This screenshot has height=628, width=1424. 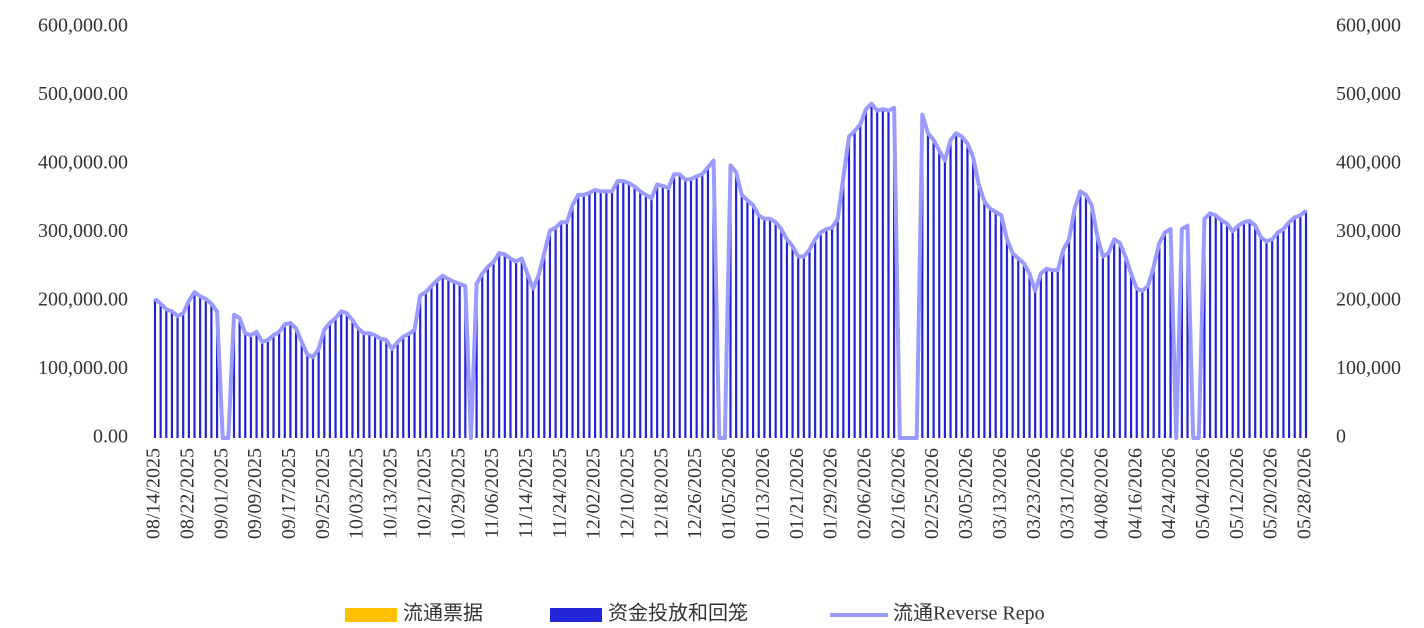 I want to click on x-tick-label: 09/17/2025, so click(x=289, y=493).